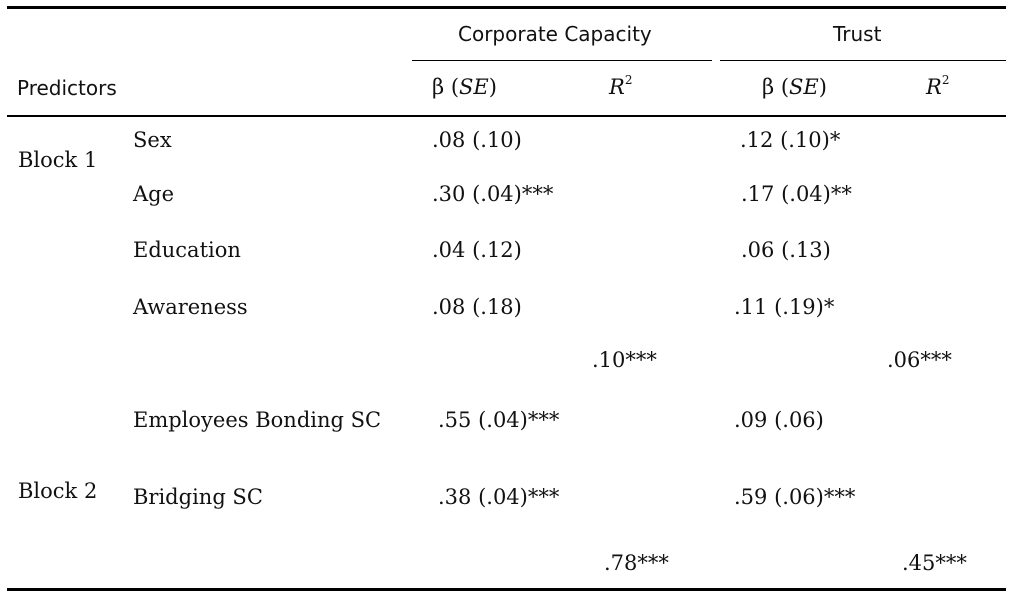  What do you see at coordinates (562, 60) in the screenshot?
I see `group-underline-corporate` at bounding box center [562, 60].